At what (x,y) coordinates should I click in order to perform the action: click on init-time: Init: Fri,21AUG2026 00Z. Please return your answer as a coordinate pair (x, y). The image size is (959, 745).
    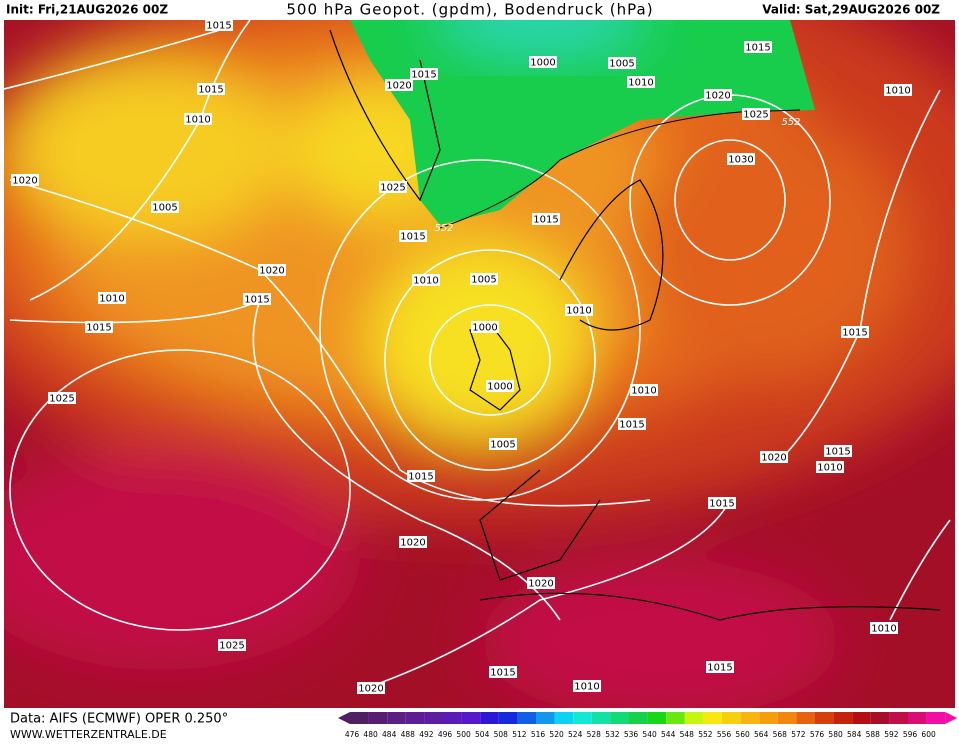
    Looking at the image, I should click on (87, 10).